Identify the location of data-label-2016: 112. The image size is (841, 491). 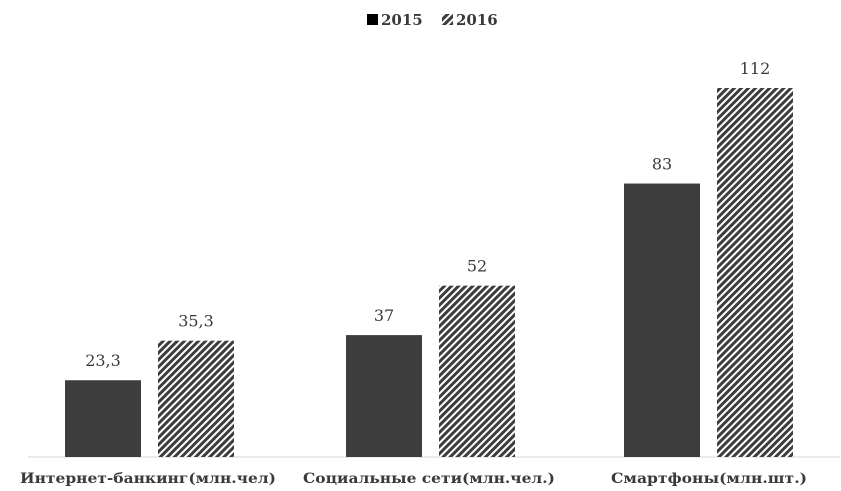
(755, 68).